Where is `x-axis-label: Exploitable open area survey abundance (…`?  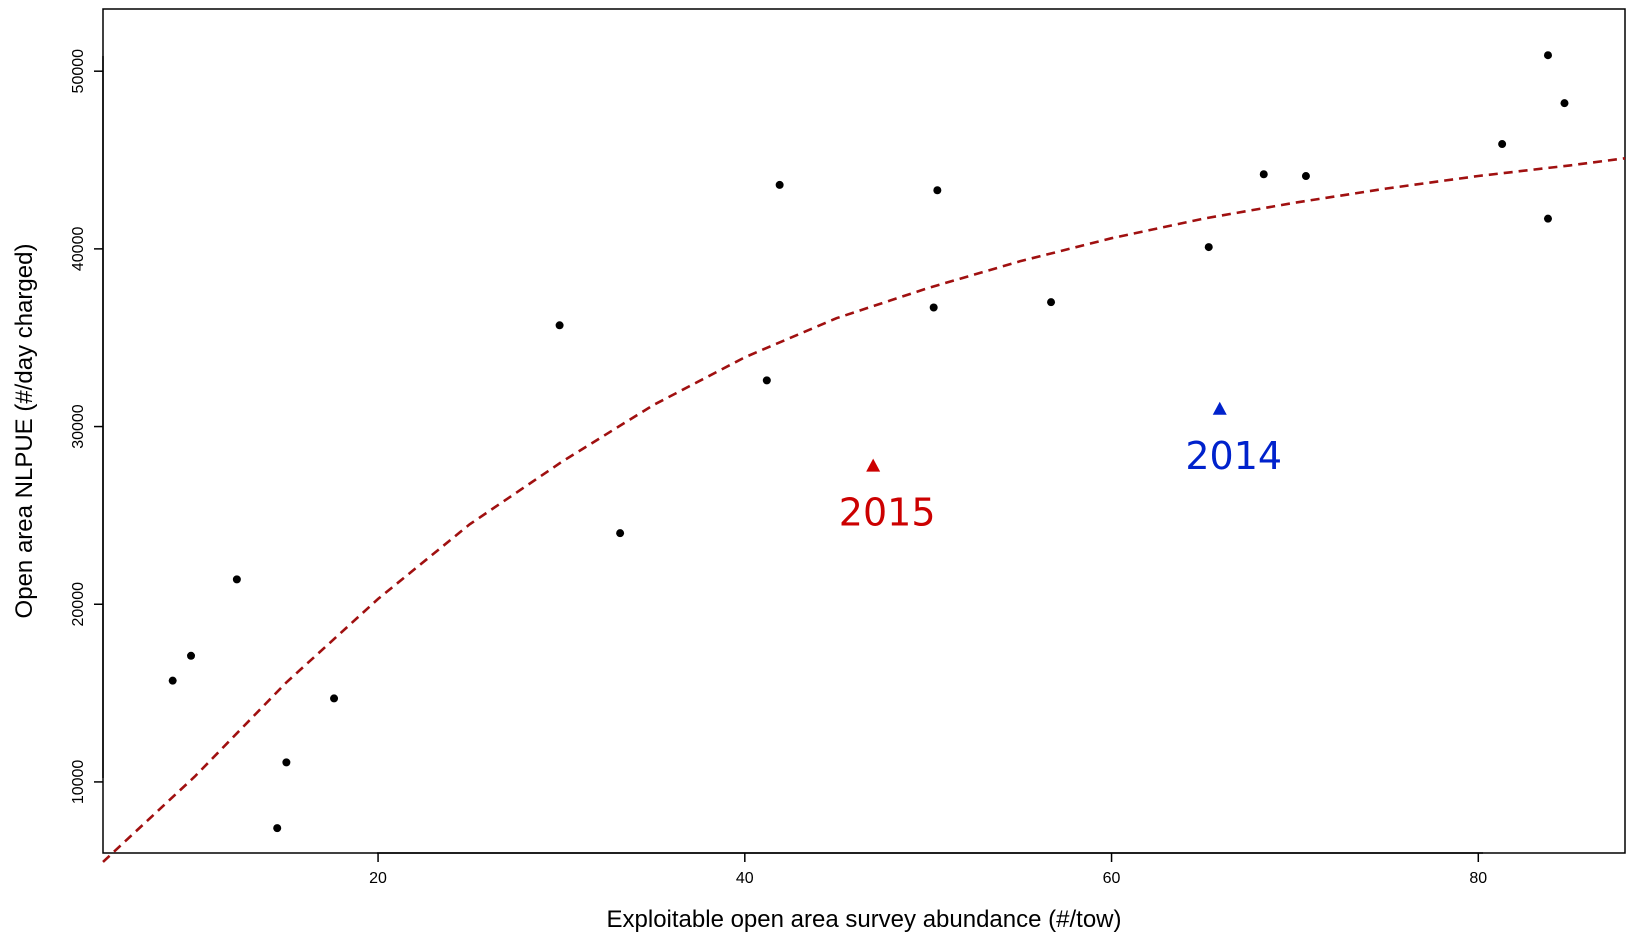
x-axis-label: Exploitable open area survey abundance (… is located at coordinates (864, 919).